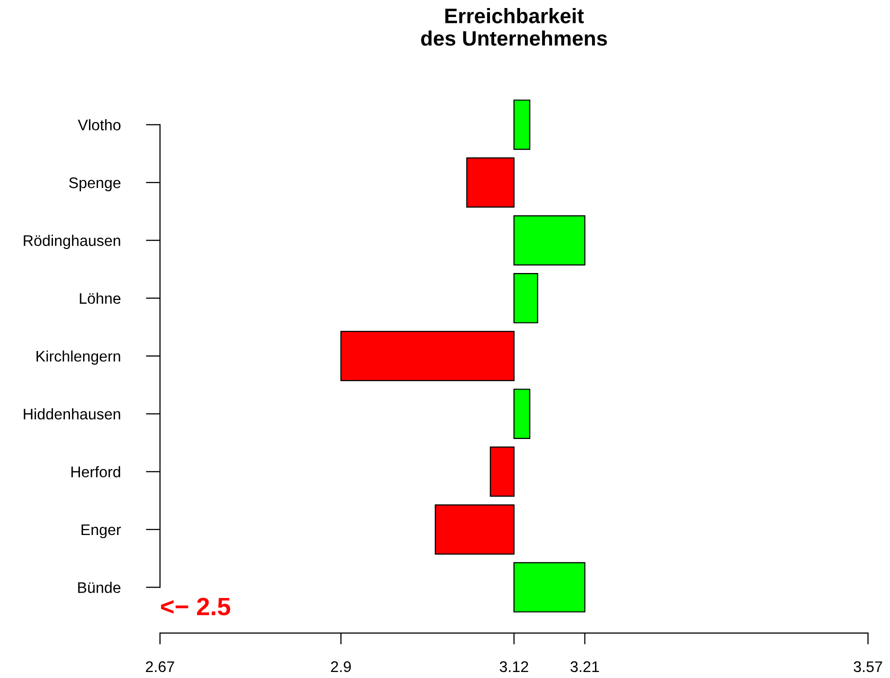 The height and width of the screenshot is (678, 890). Describe the element at coordinates (195, 607) in the screenshot. I see `text: <− 2.5` at that location.